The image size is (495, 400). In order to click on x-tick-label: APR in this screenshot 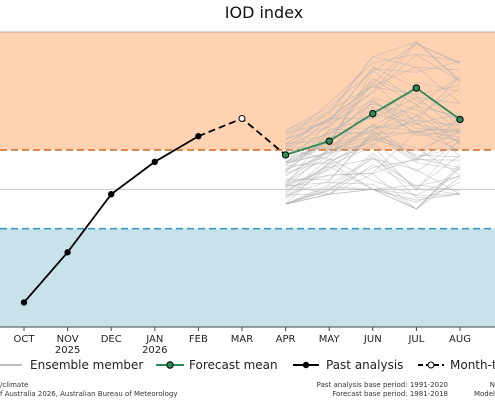, I will do `click(286, 339)`.